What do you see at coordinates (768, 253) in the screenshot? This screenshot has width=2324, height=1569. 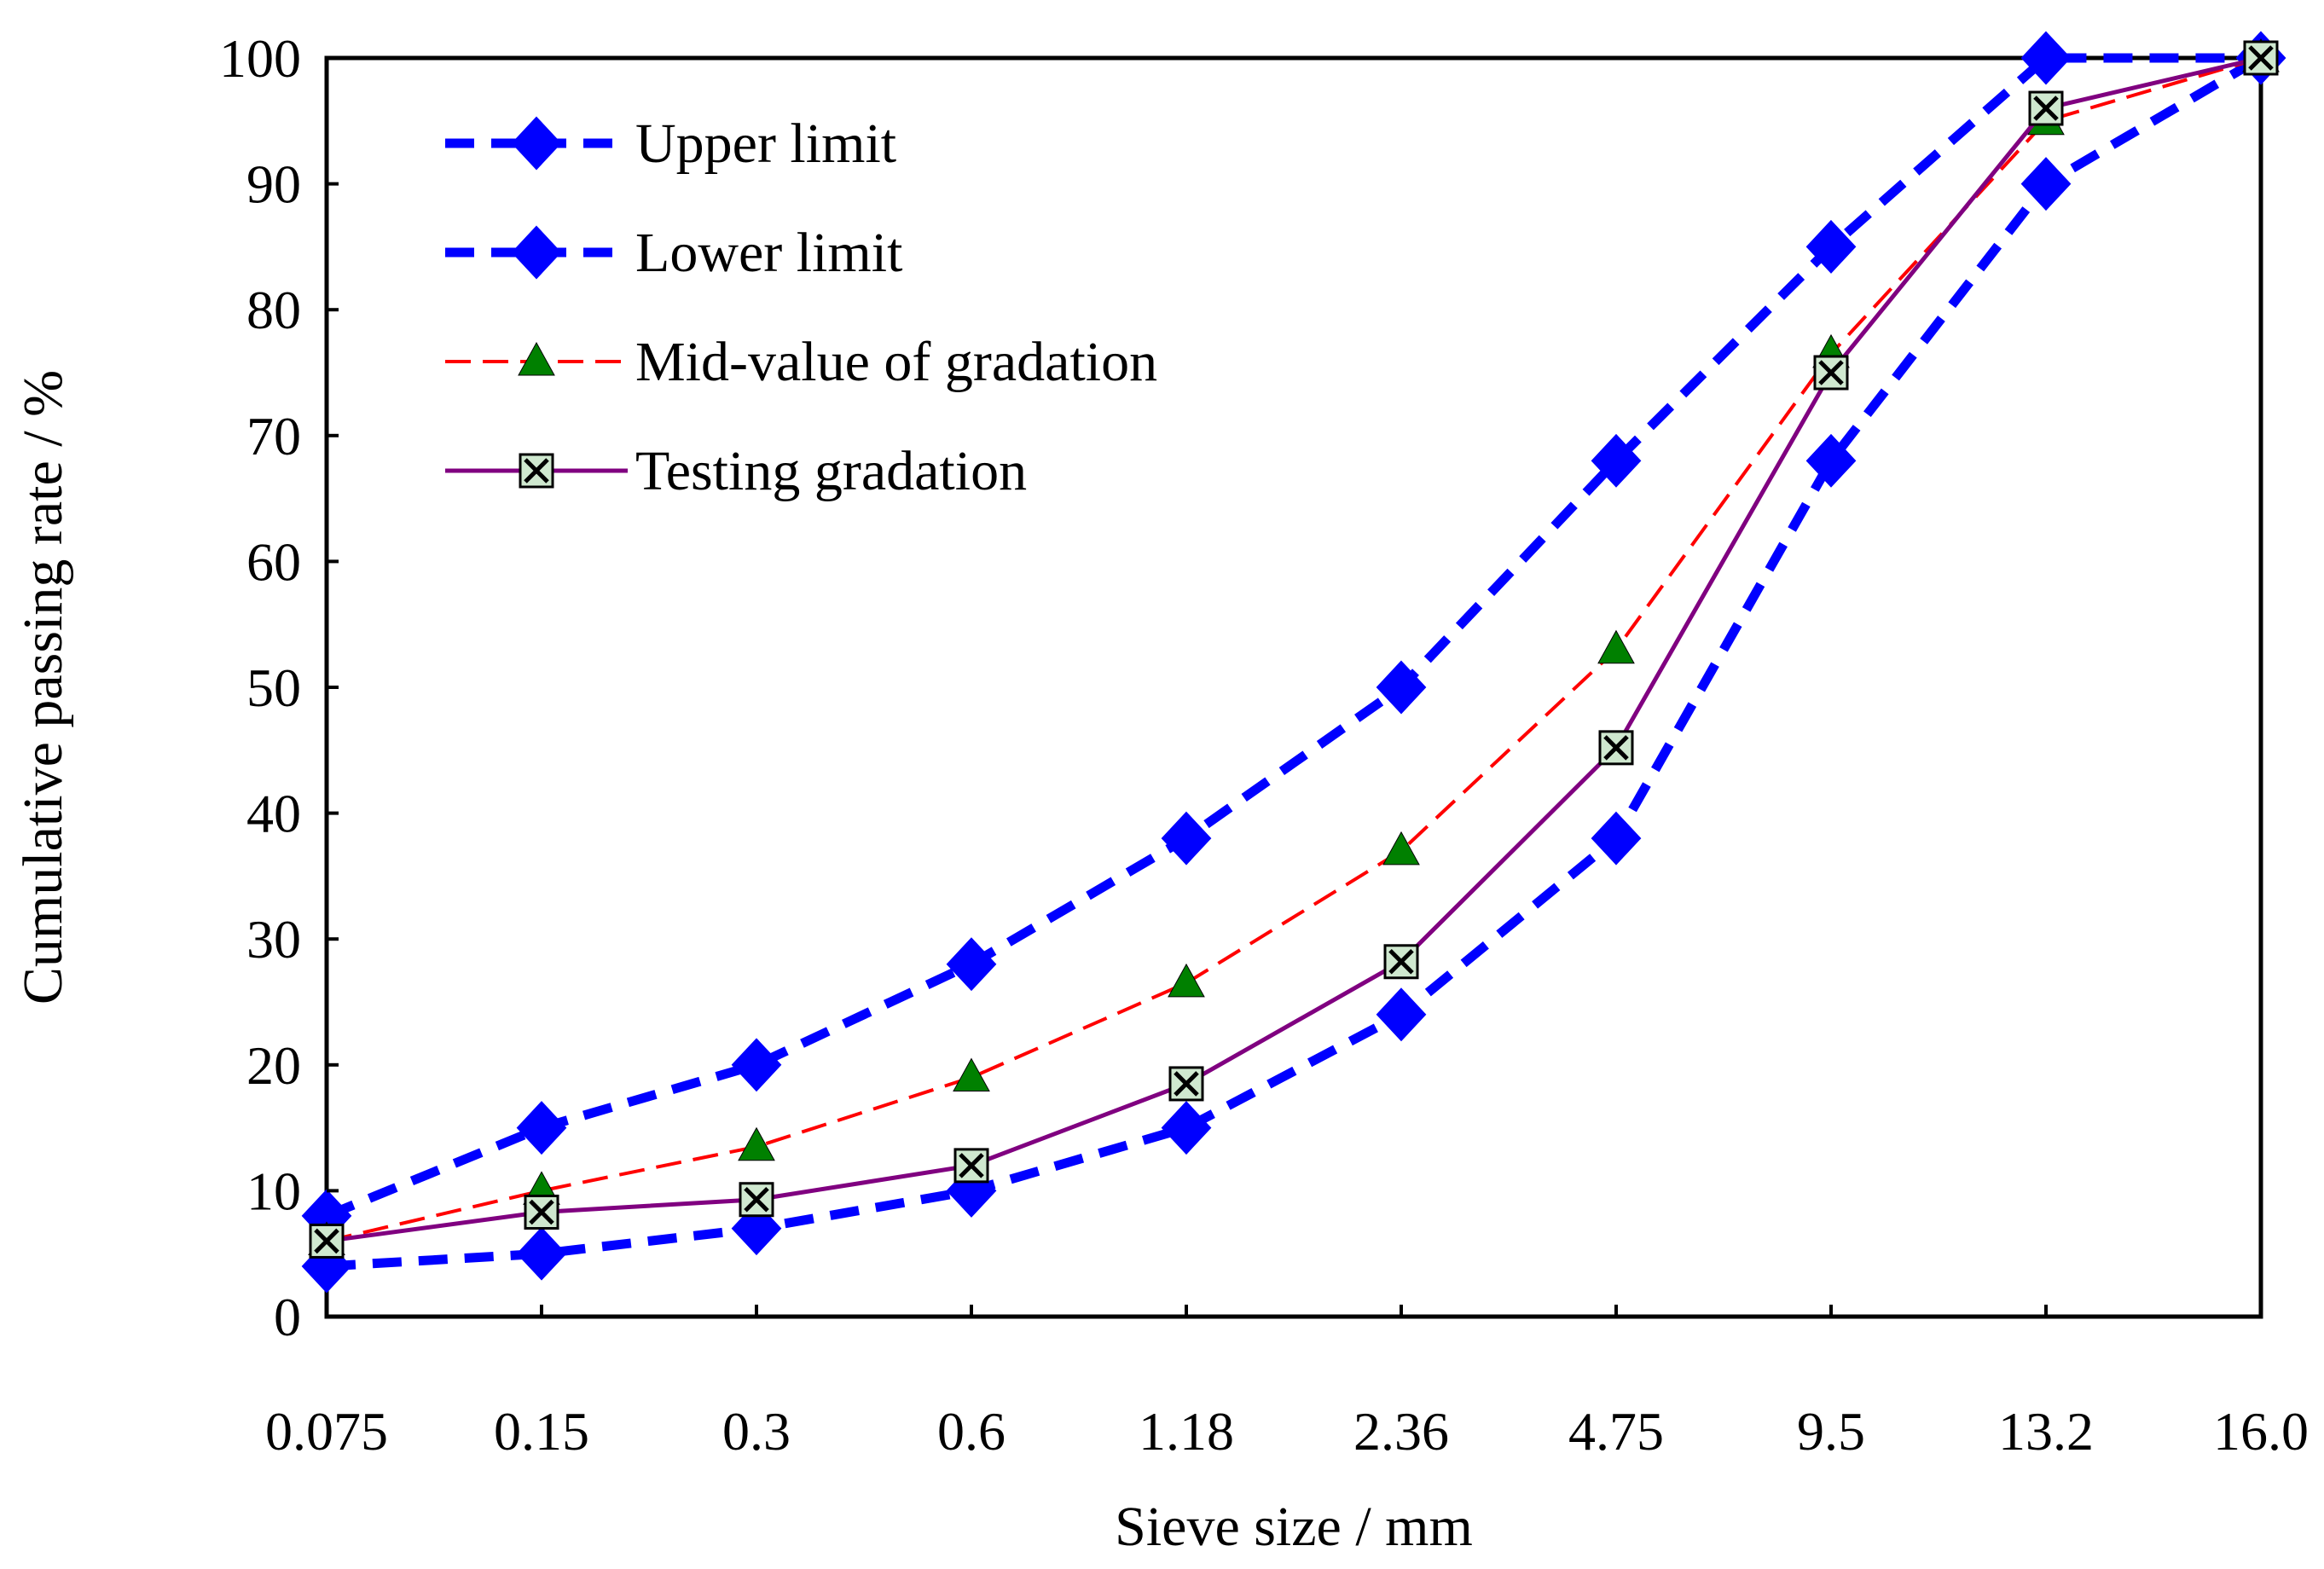 I see `legend-label-lower-limit: Lower limit` at bounding box center [768, 253].